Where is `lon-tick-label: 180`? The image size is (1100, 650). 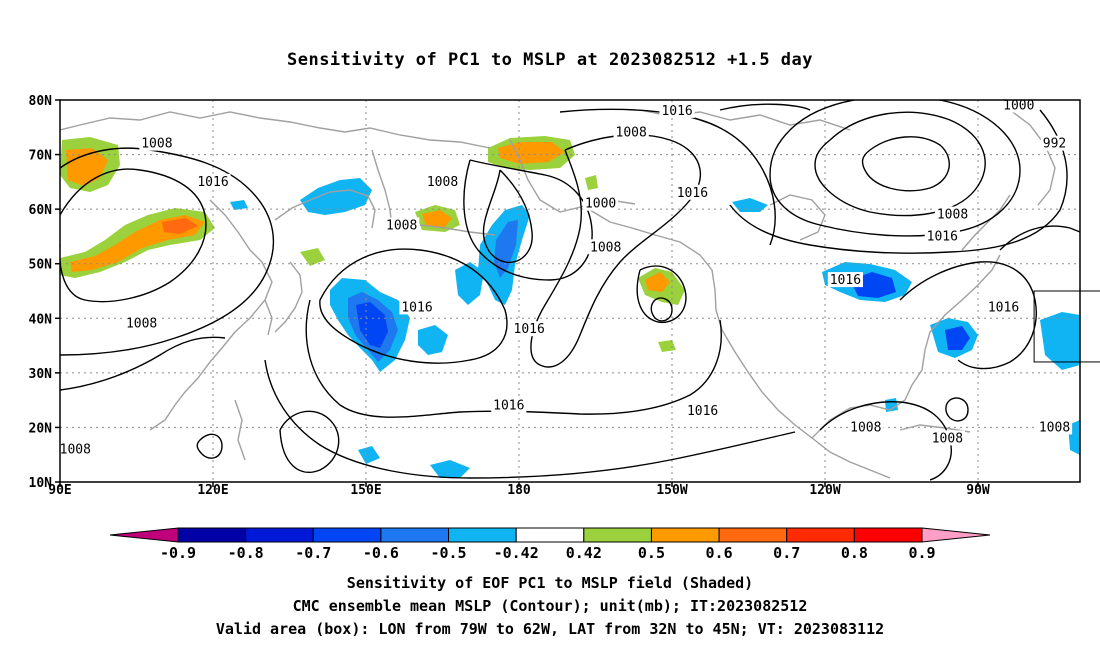 lon-tick-label: 180 is located at coordinates (519, 490).